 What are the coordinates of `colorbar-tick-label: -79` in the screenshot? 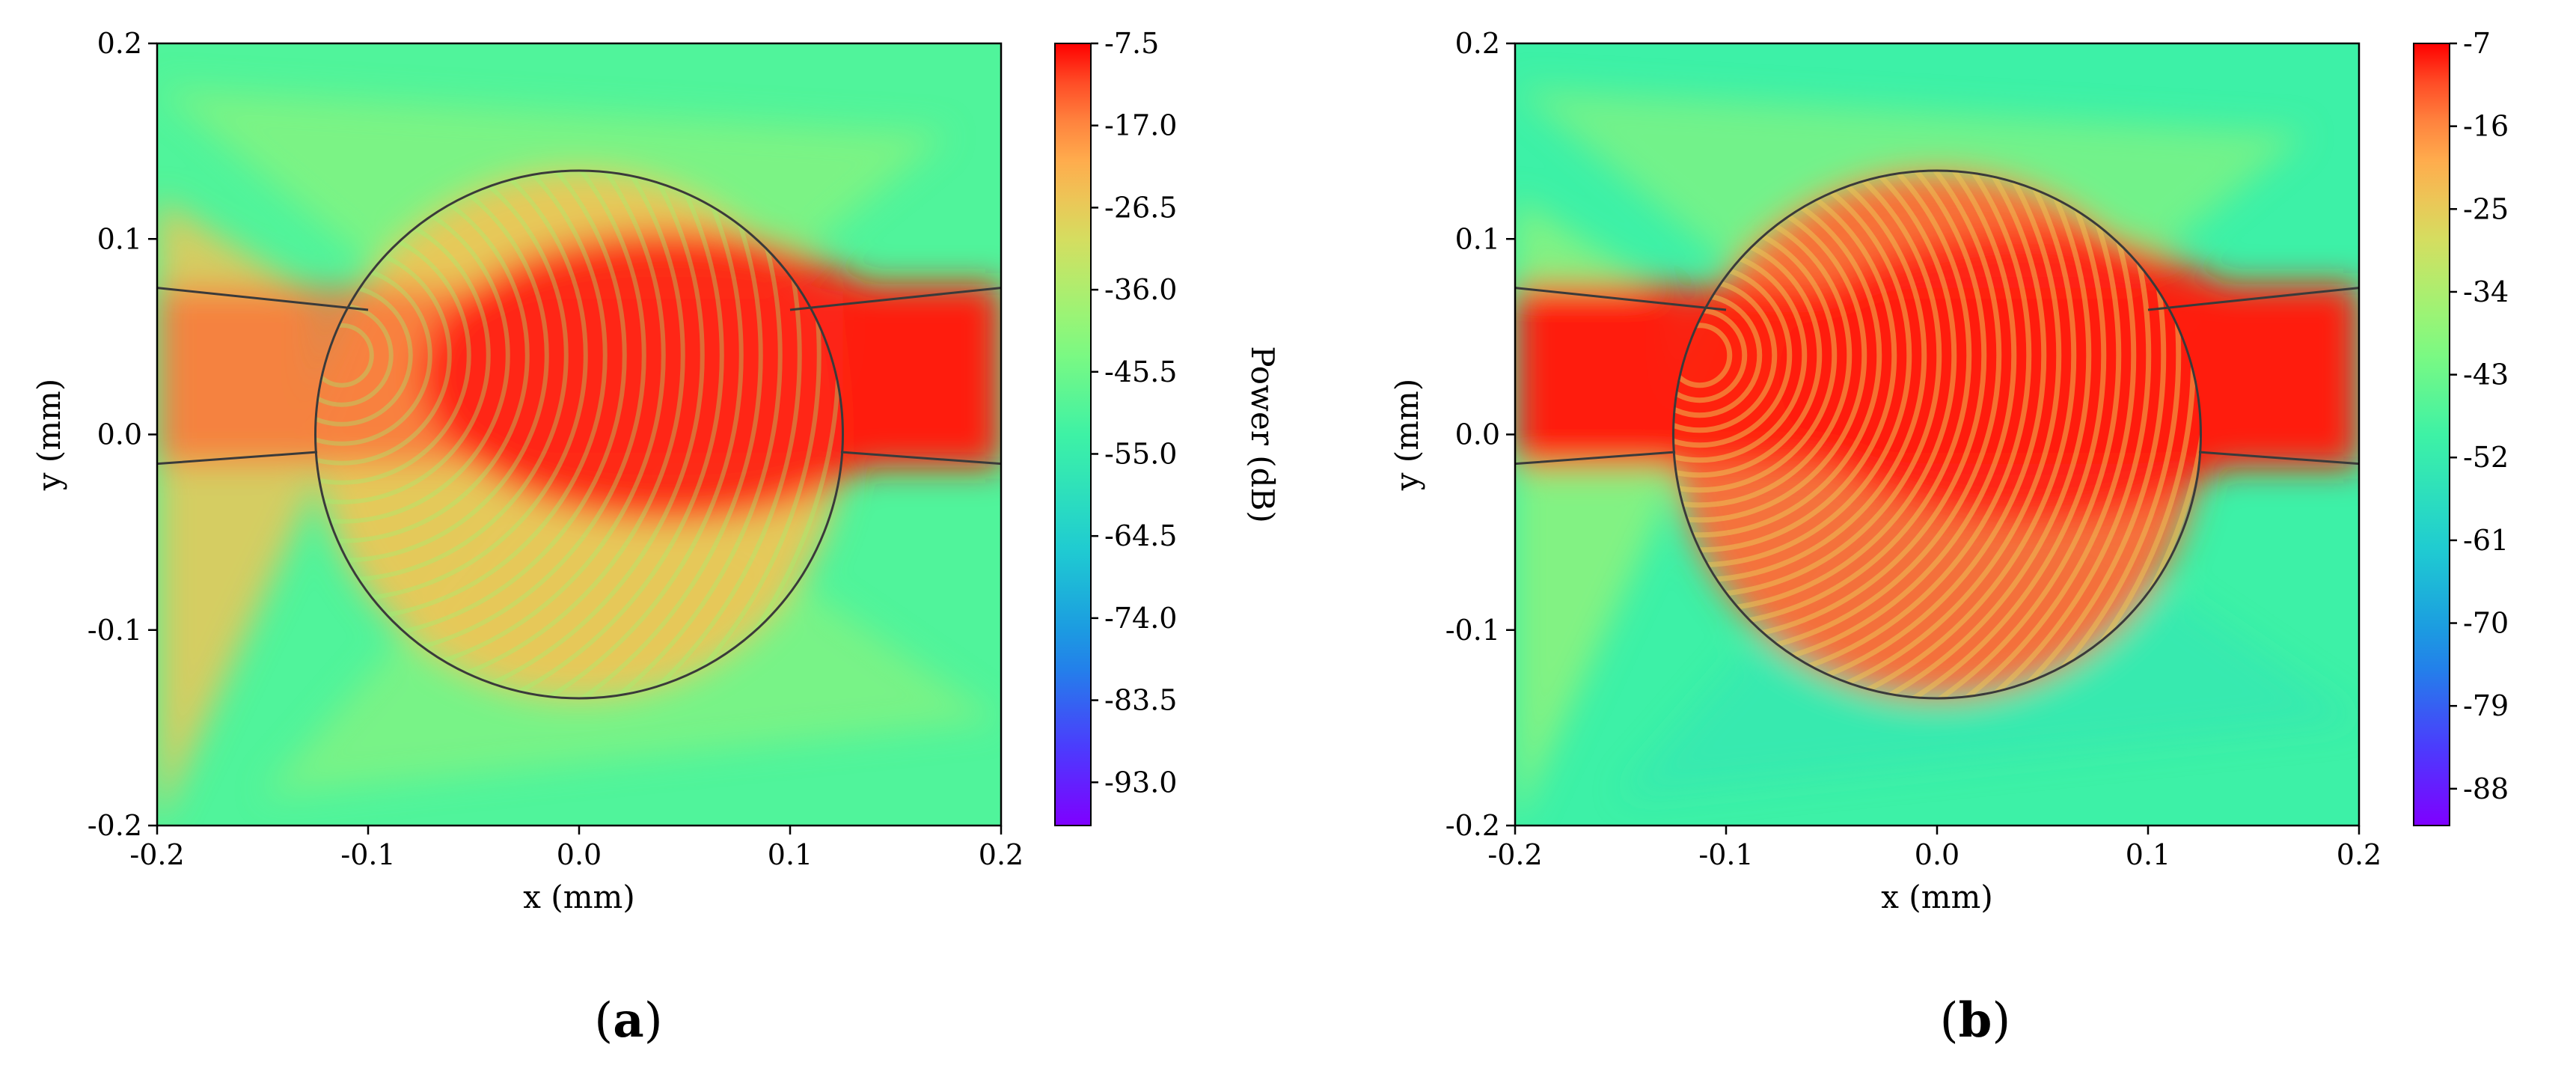 It's located at (2486, 705).